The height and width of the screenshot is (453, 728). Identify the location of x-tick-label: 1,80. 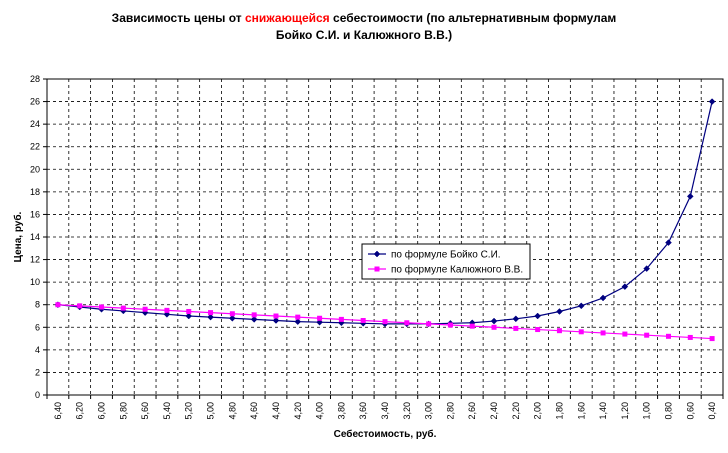
(559, 411).